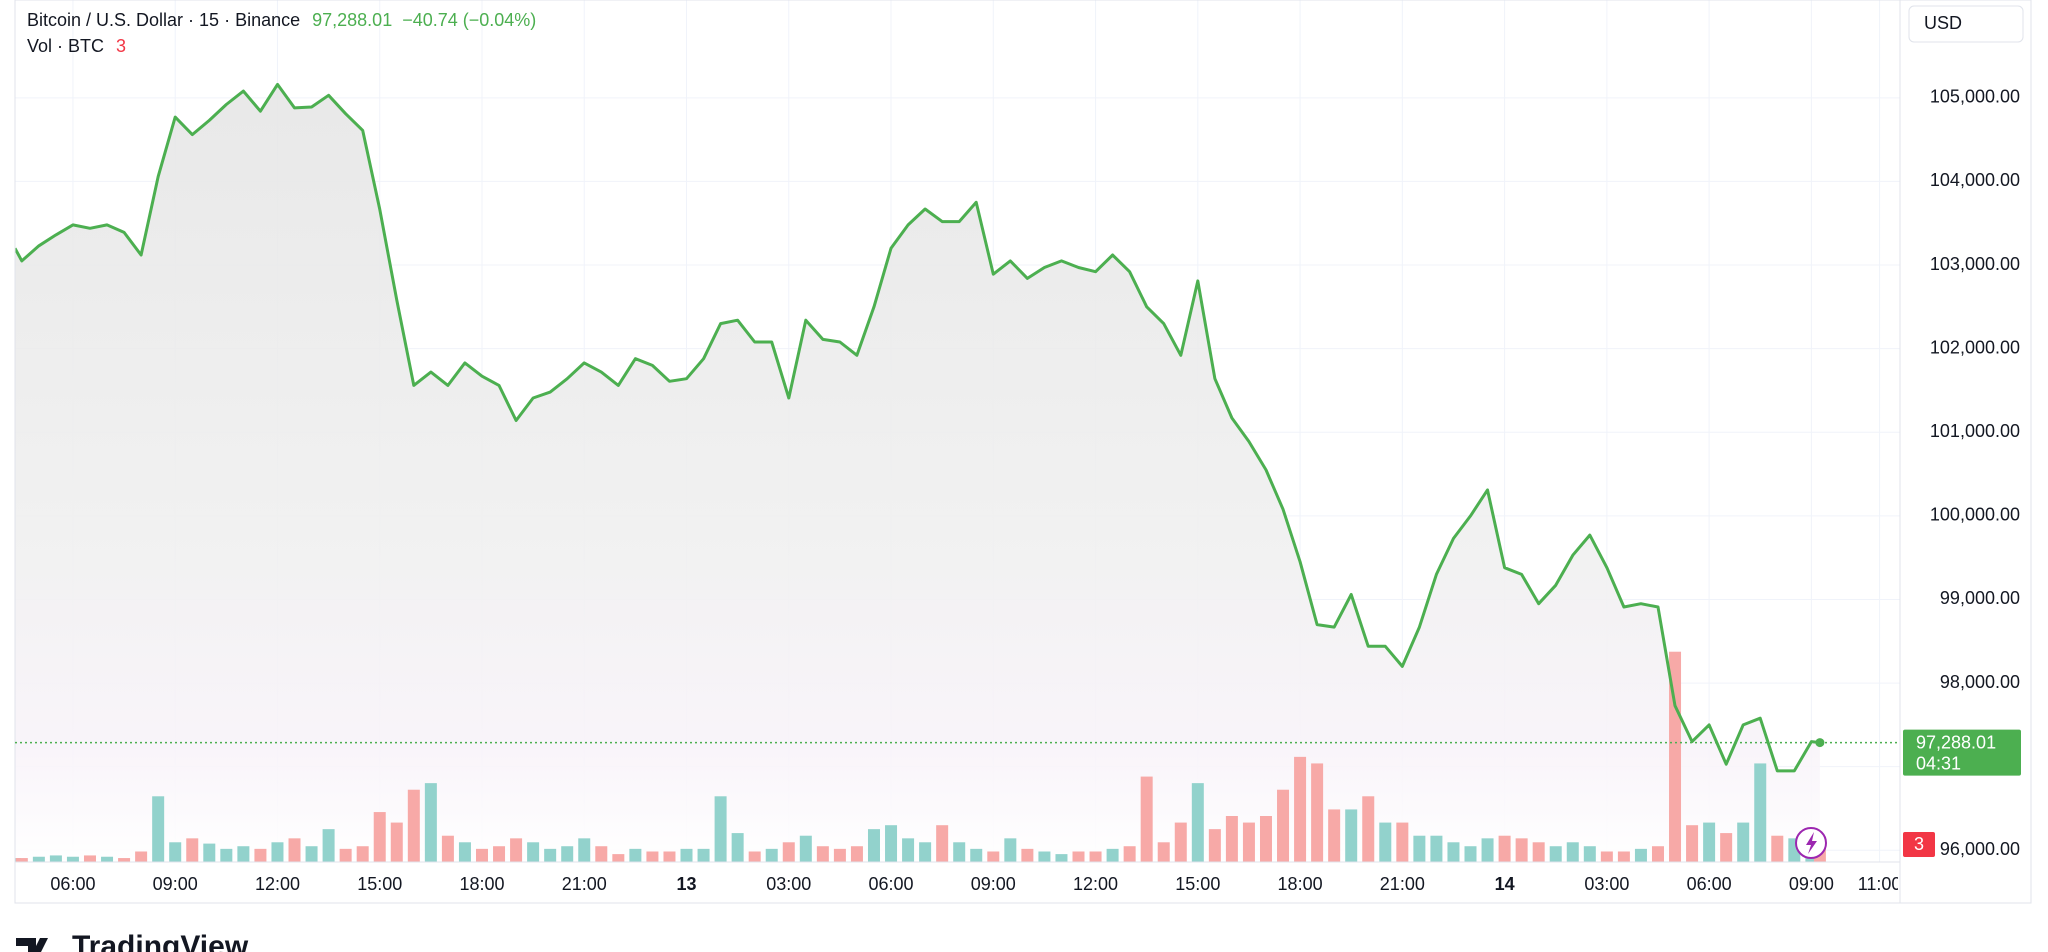 This screenshot has height=952, width=2048. What do you see at coordinates (1943, 23) in the screenshot?
I see `currency-label: USD` at bounding box center [1943, 23].